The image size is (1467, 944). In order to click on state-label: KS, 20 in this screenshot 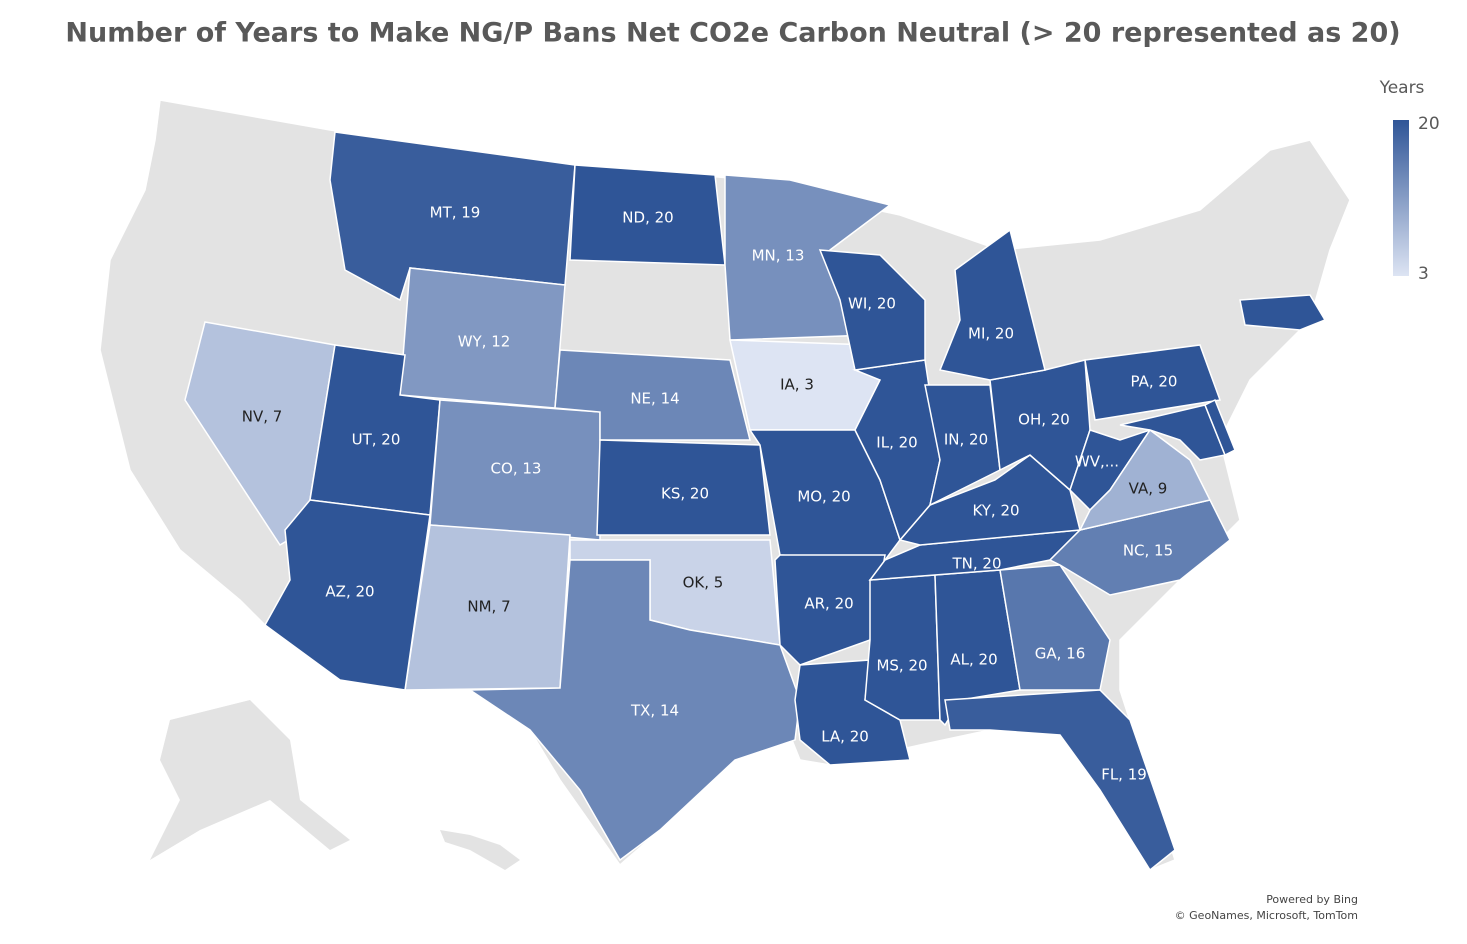, I will do `click(685, 494)`.